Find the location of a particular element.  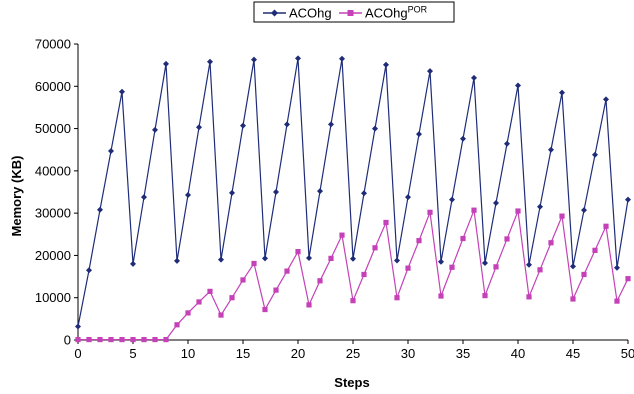

x-tick-label: 5 is located at coordinates (132, 353).